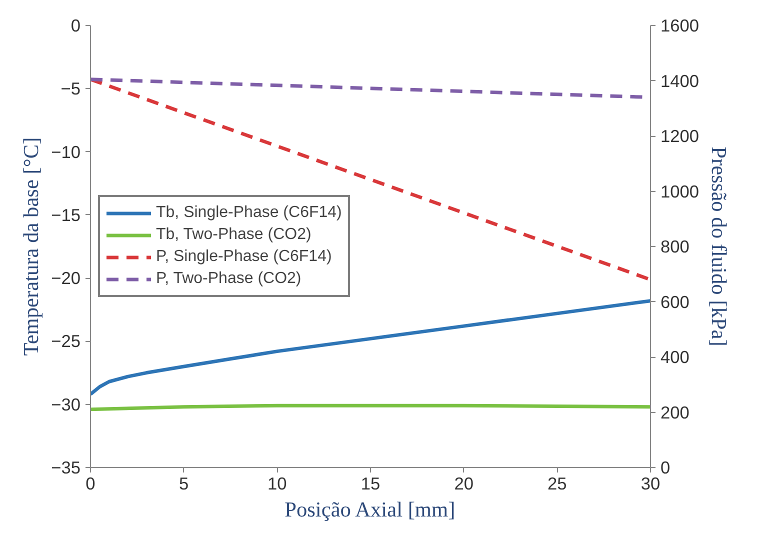 The image size is (759, 544). What do you see at coordinates (66, 341) in the screenshot?
I see `y-tick-label: −25` at bounding box center [66, 341].